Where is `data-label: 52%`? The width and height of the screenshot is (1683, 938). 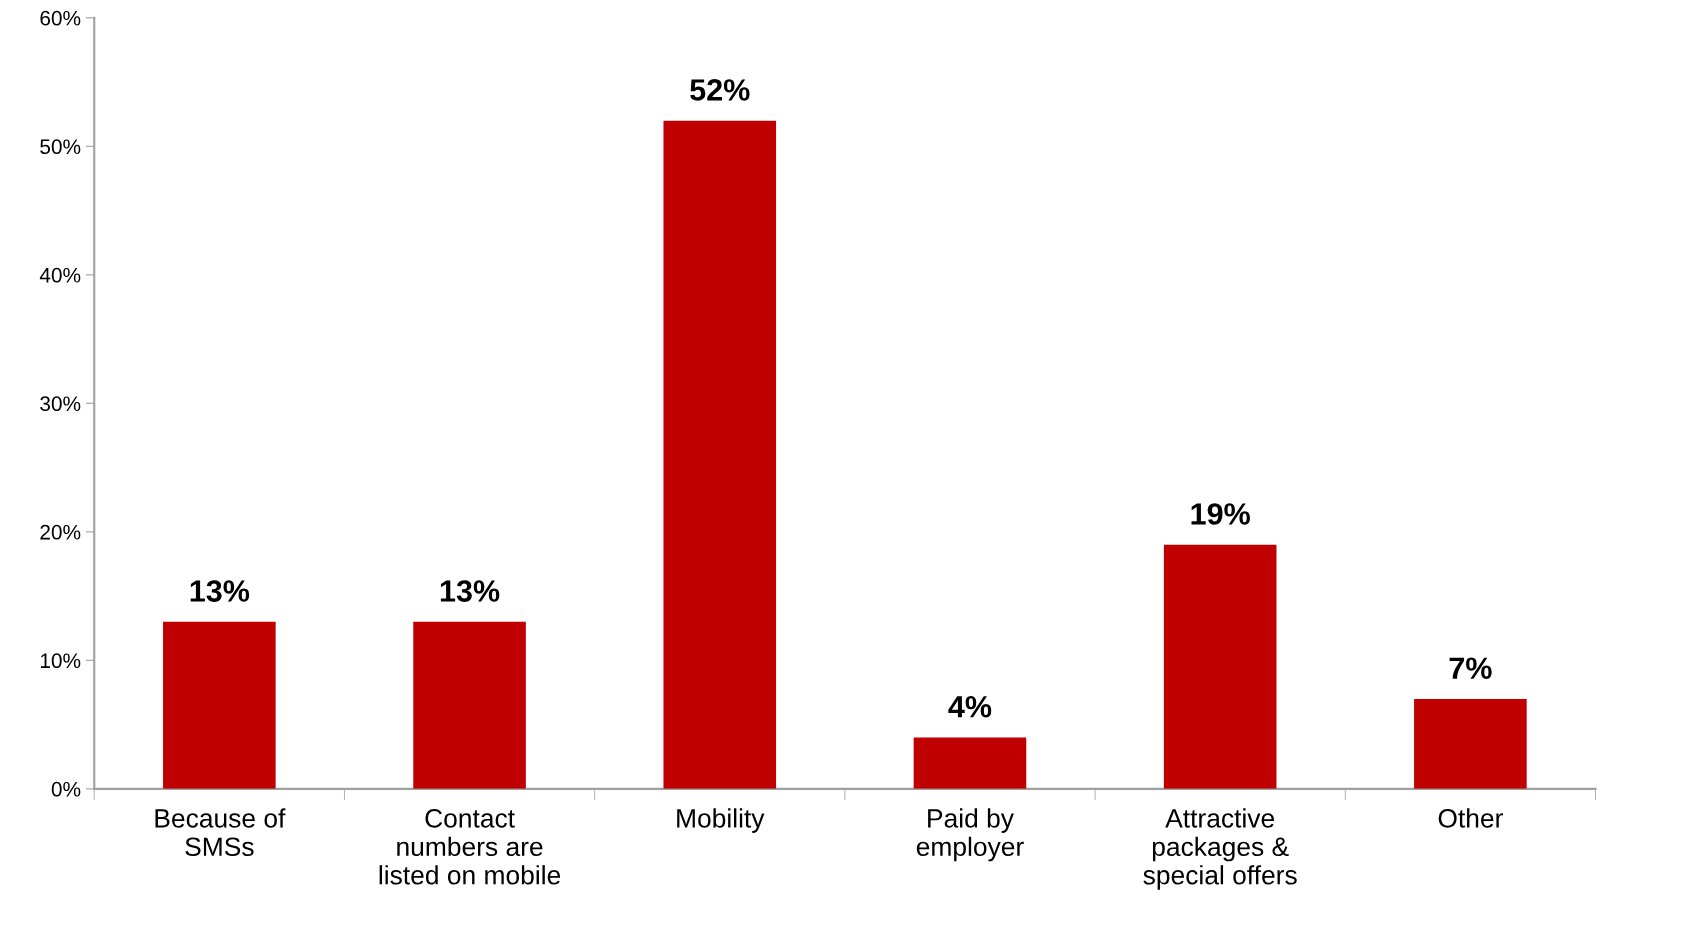
data-label: 52% is located at coordinates (720, 90).